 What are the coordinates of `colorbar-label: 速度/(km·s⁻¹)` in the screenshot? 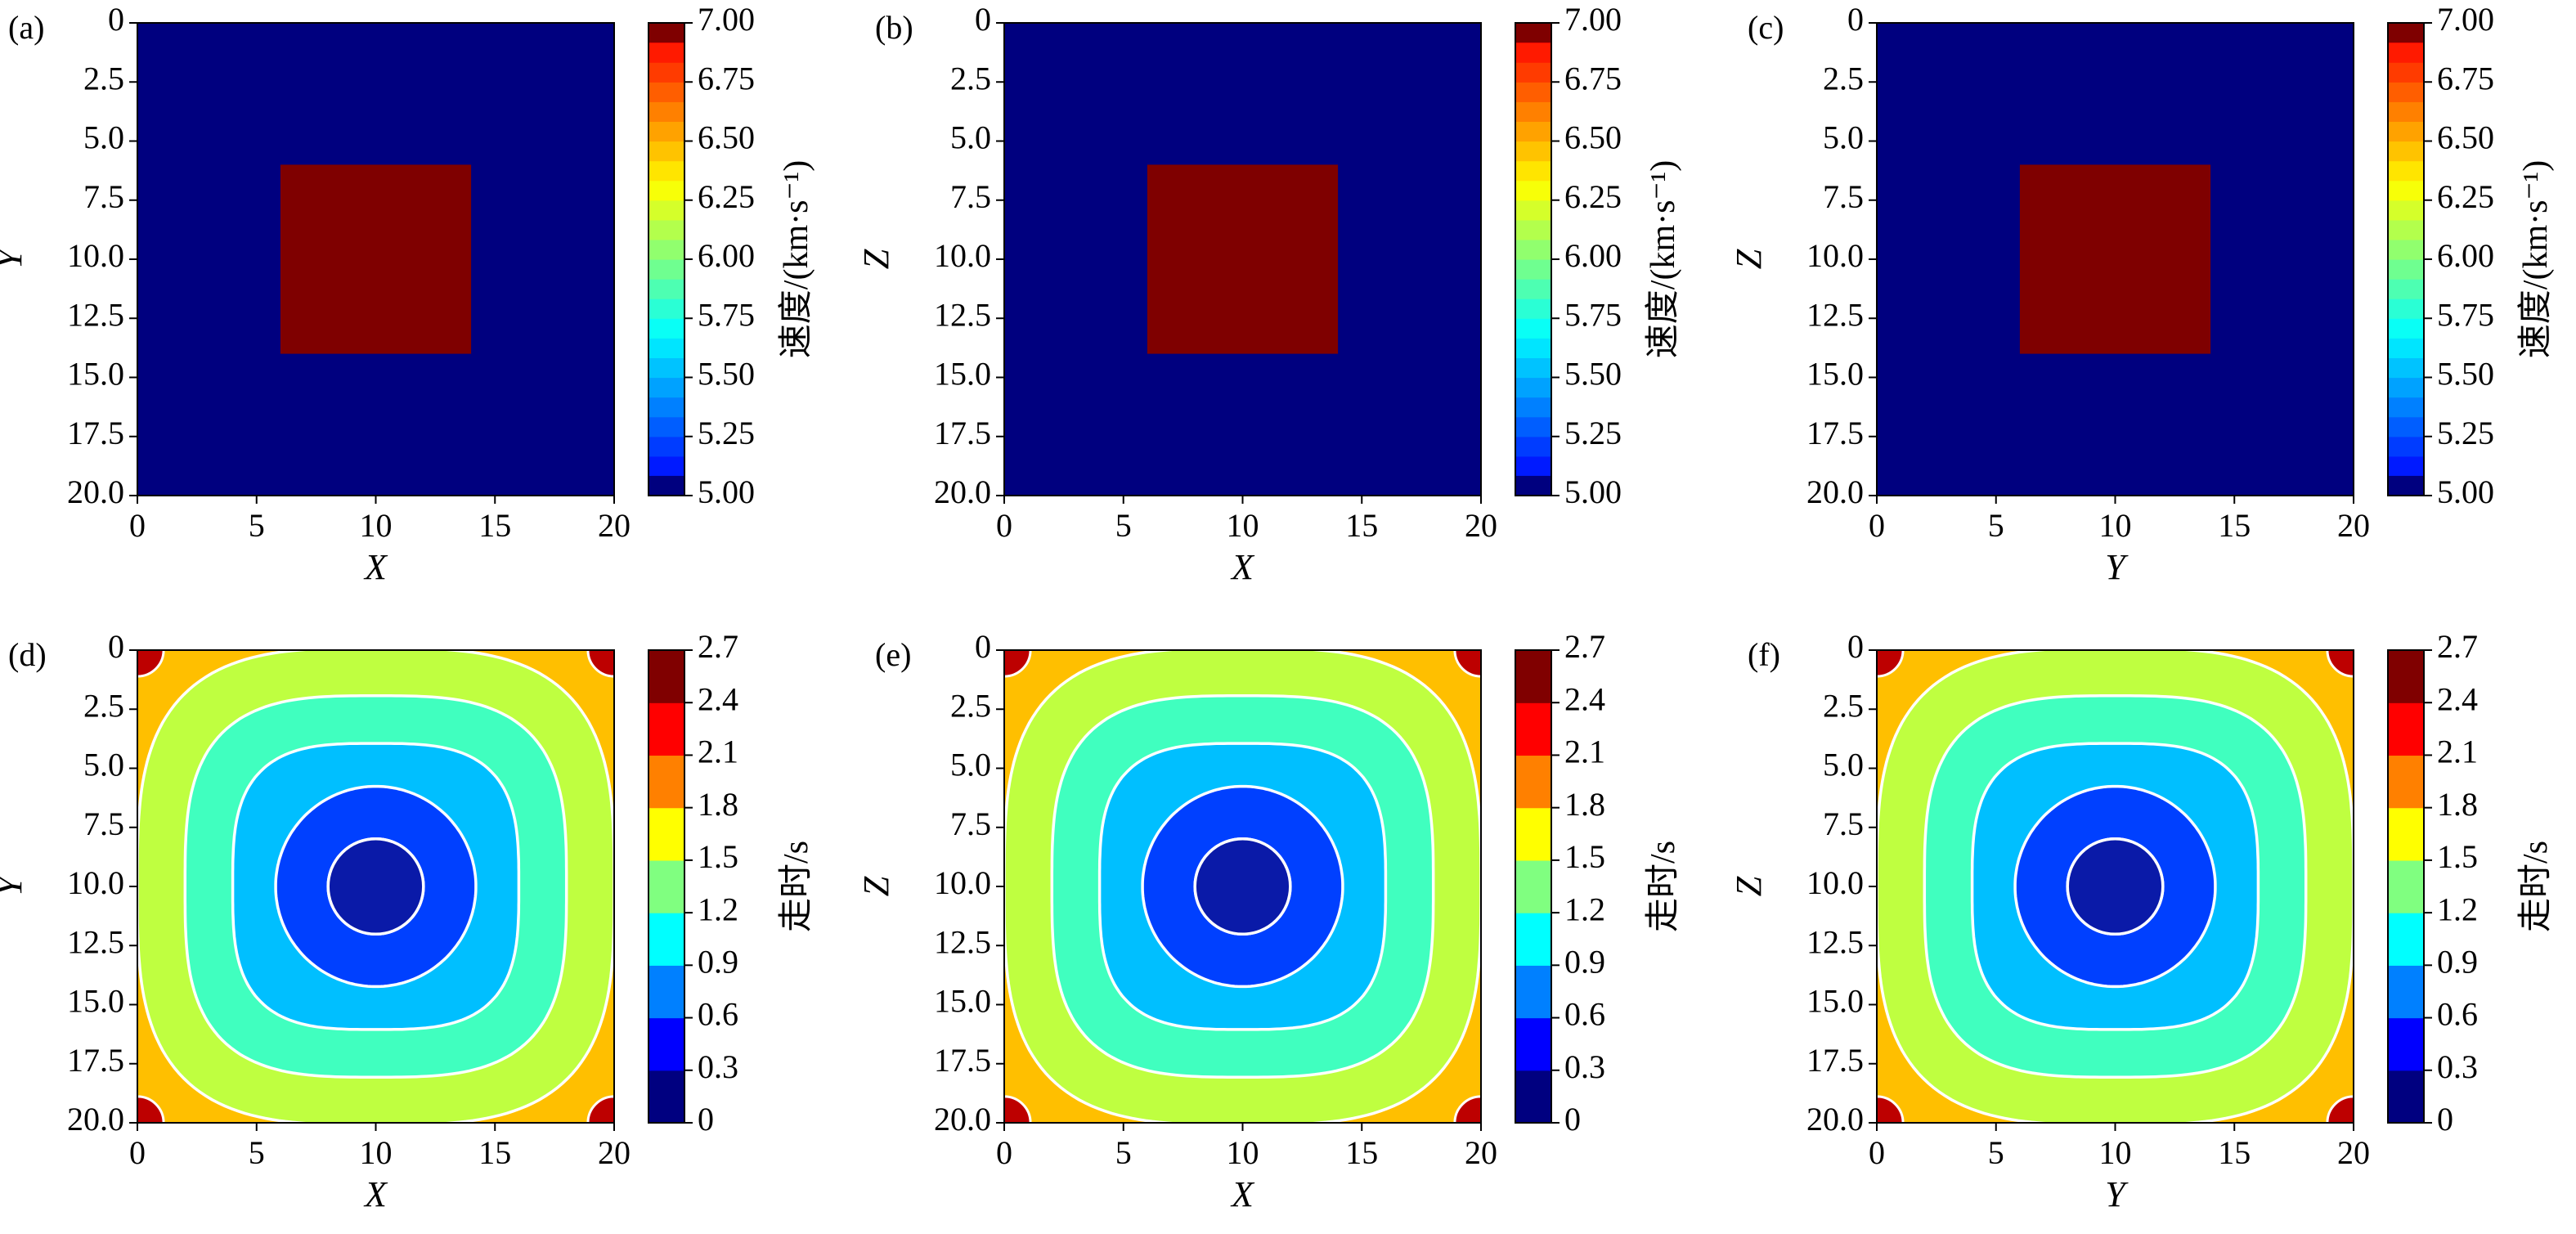 It's located at (796, 259).